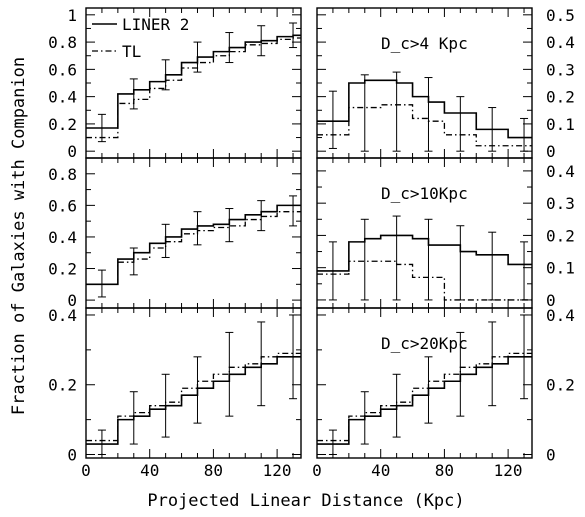  Describe the element at coordinates (424, 343) in the screenshot. I see `panel-annotation: D_c>20Kpc` at that location.